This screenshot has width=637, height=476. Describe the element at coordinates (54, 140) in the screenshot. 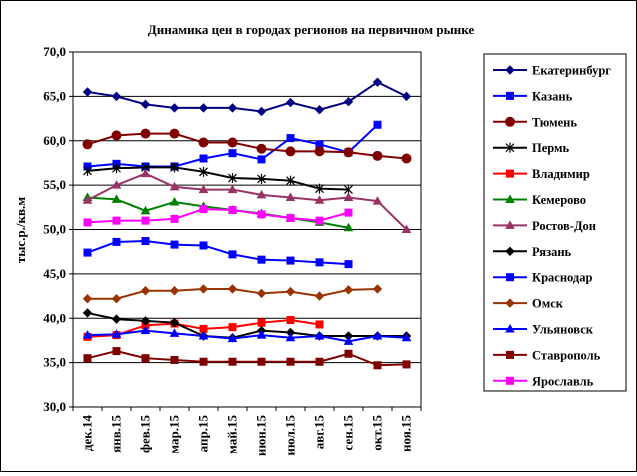

I see `y-tick-label: 60,0` at that location.